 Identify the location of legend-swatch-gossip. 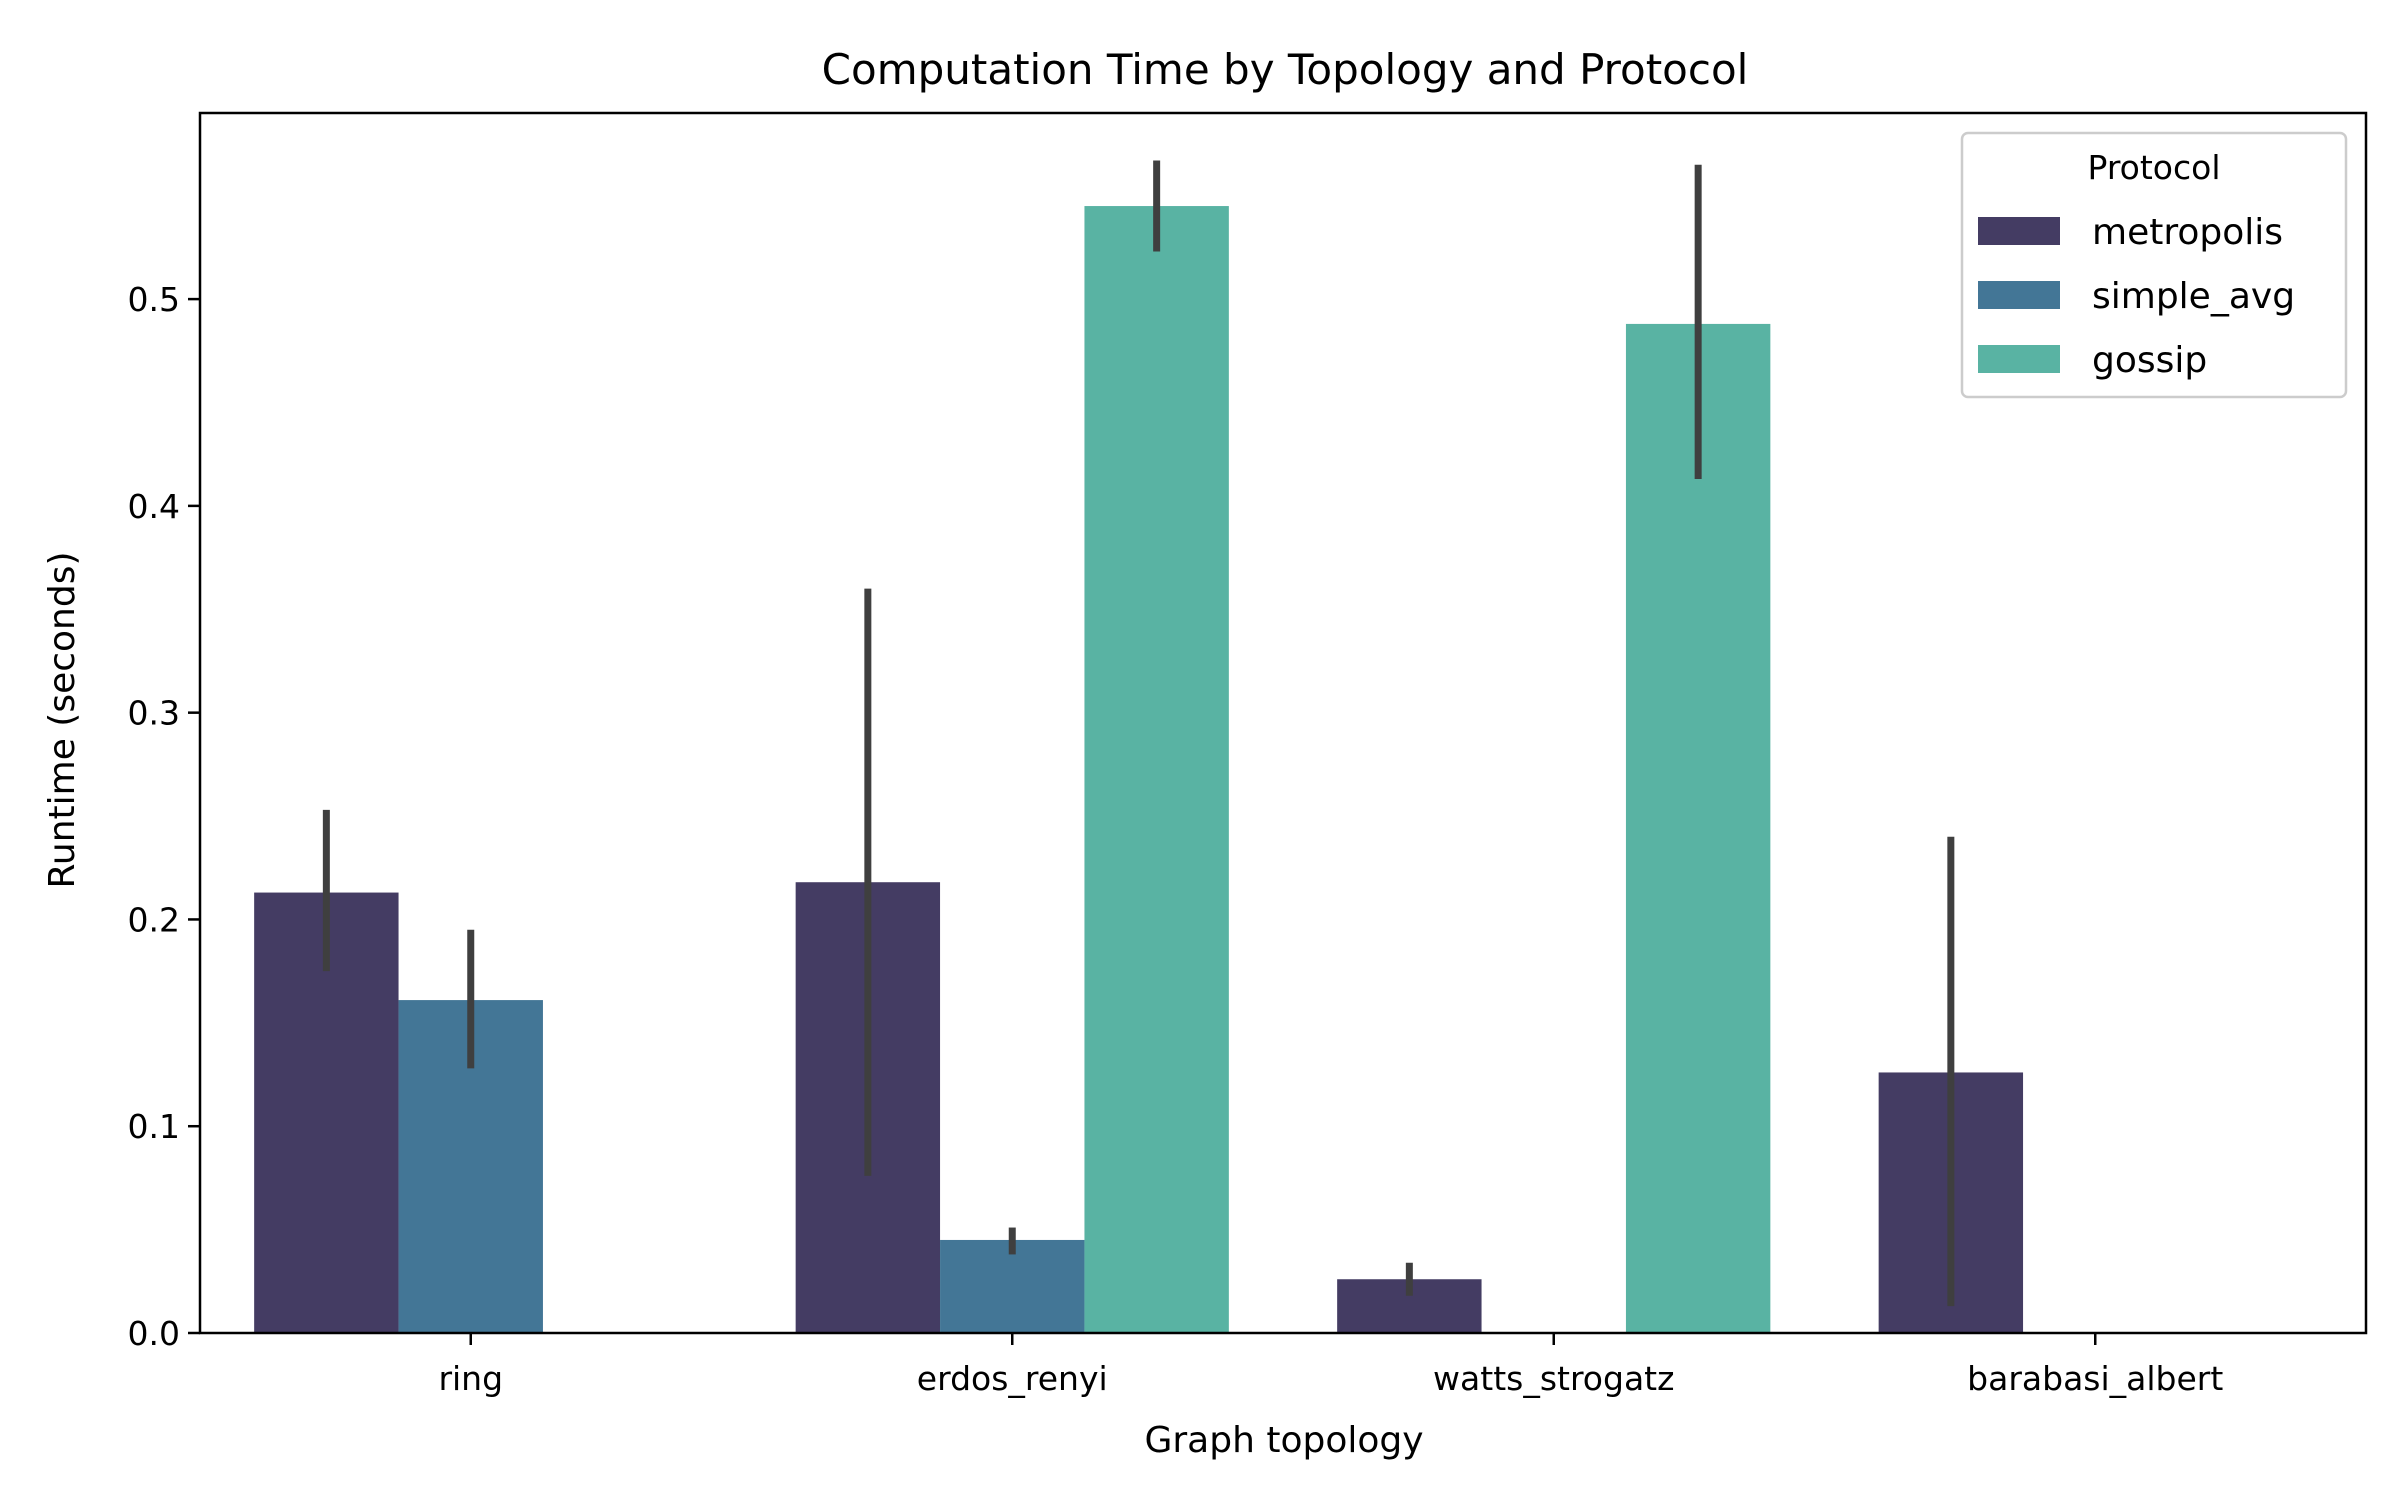
(2019, 359).